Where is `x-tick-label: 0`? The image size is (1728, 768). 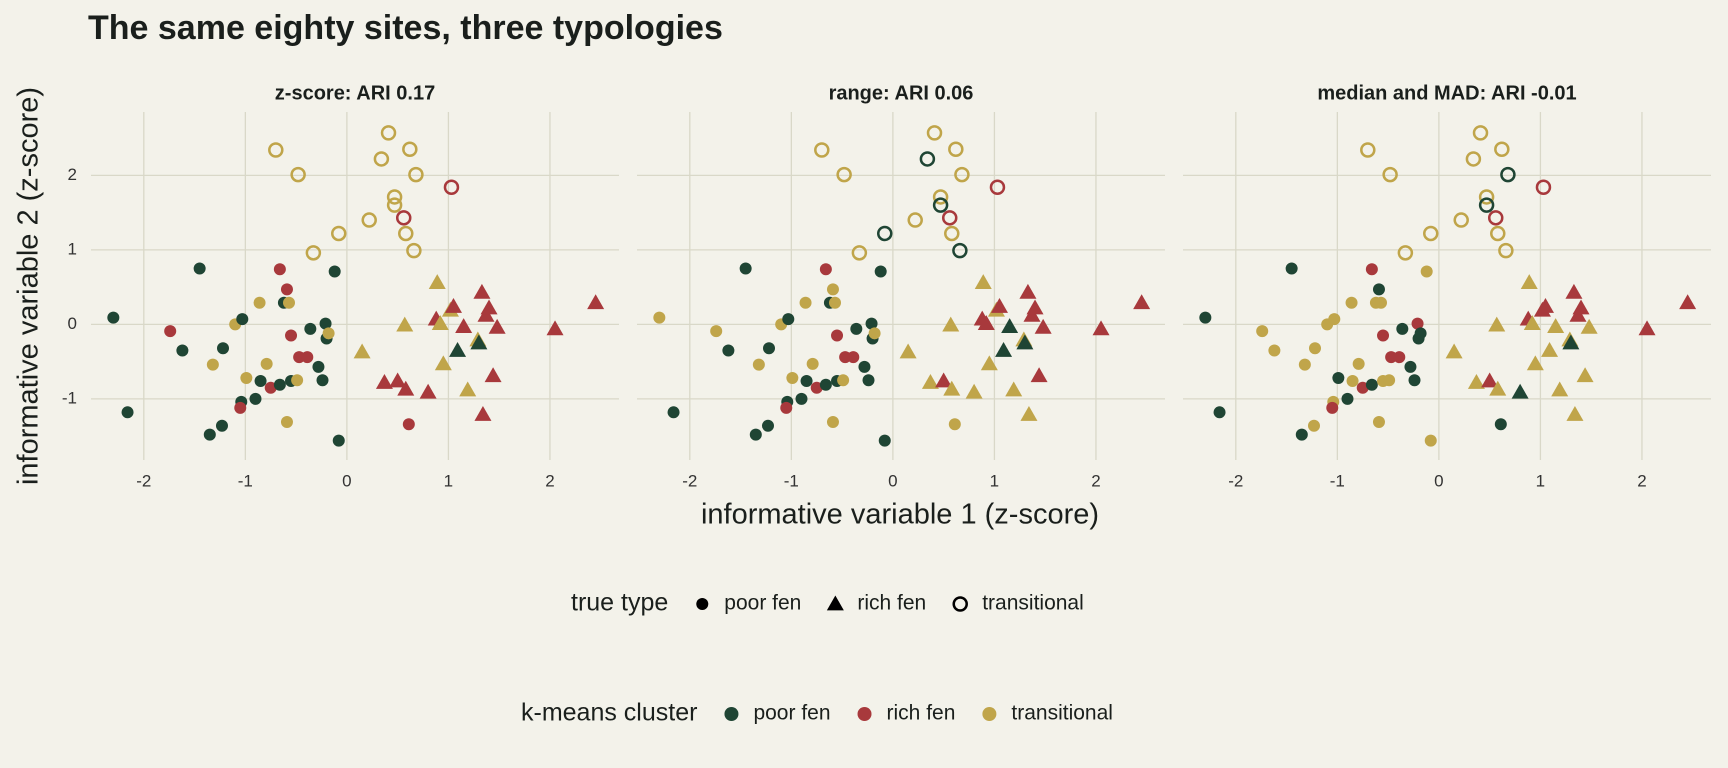
x-tick-label: 0 is located at coordinates (892, 480).